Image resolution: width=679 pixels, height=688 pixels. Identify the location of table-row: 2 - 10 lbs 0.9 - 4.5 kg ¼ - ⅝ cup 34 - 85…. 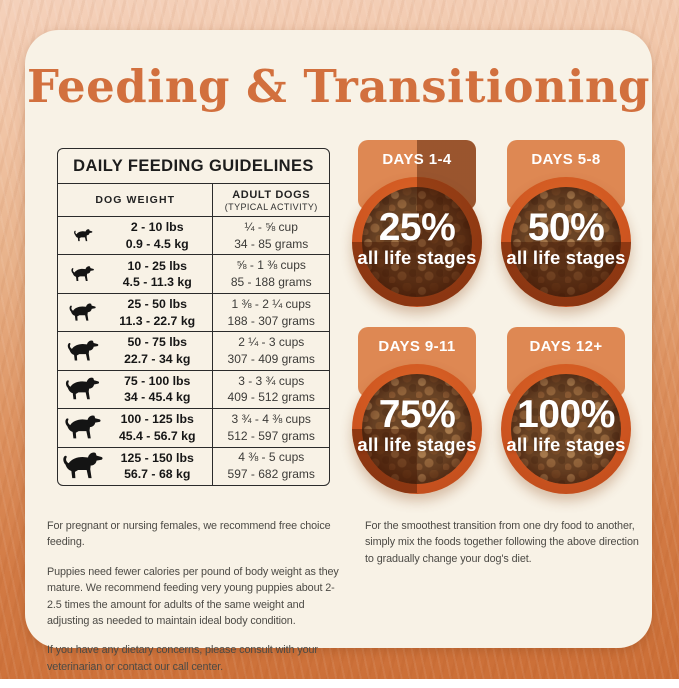
(193, 236).